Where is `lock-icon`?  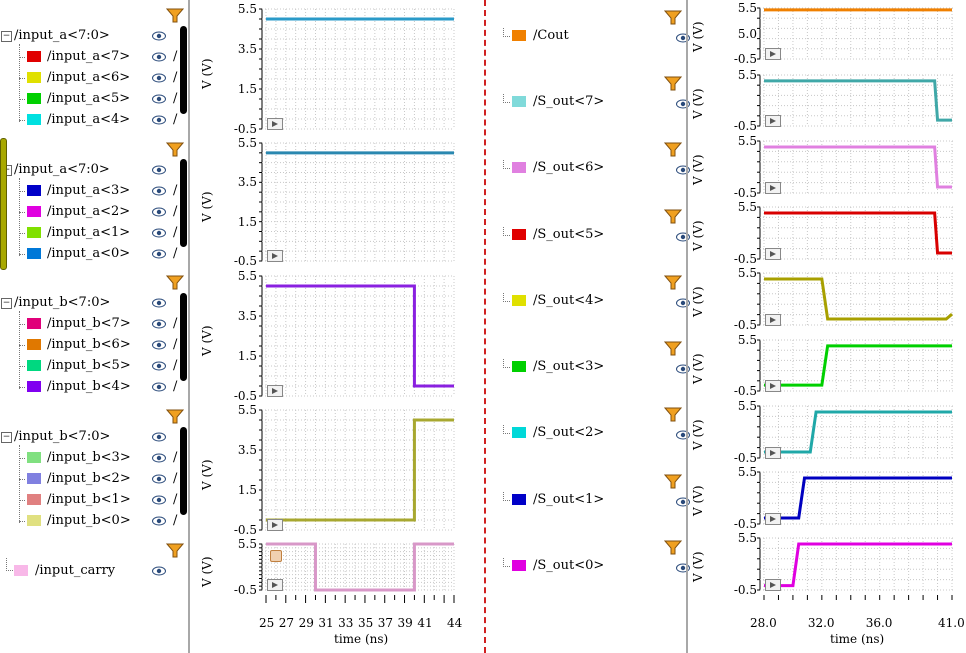
lock-icon is located at coordinates (276, 556).